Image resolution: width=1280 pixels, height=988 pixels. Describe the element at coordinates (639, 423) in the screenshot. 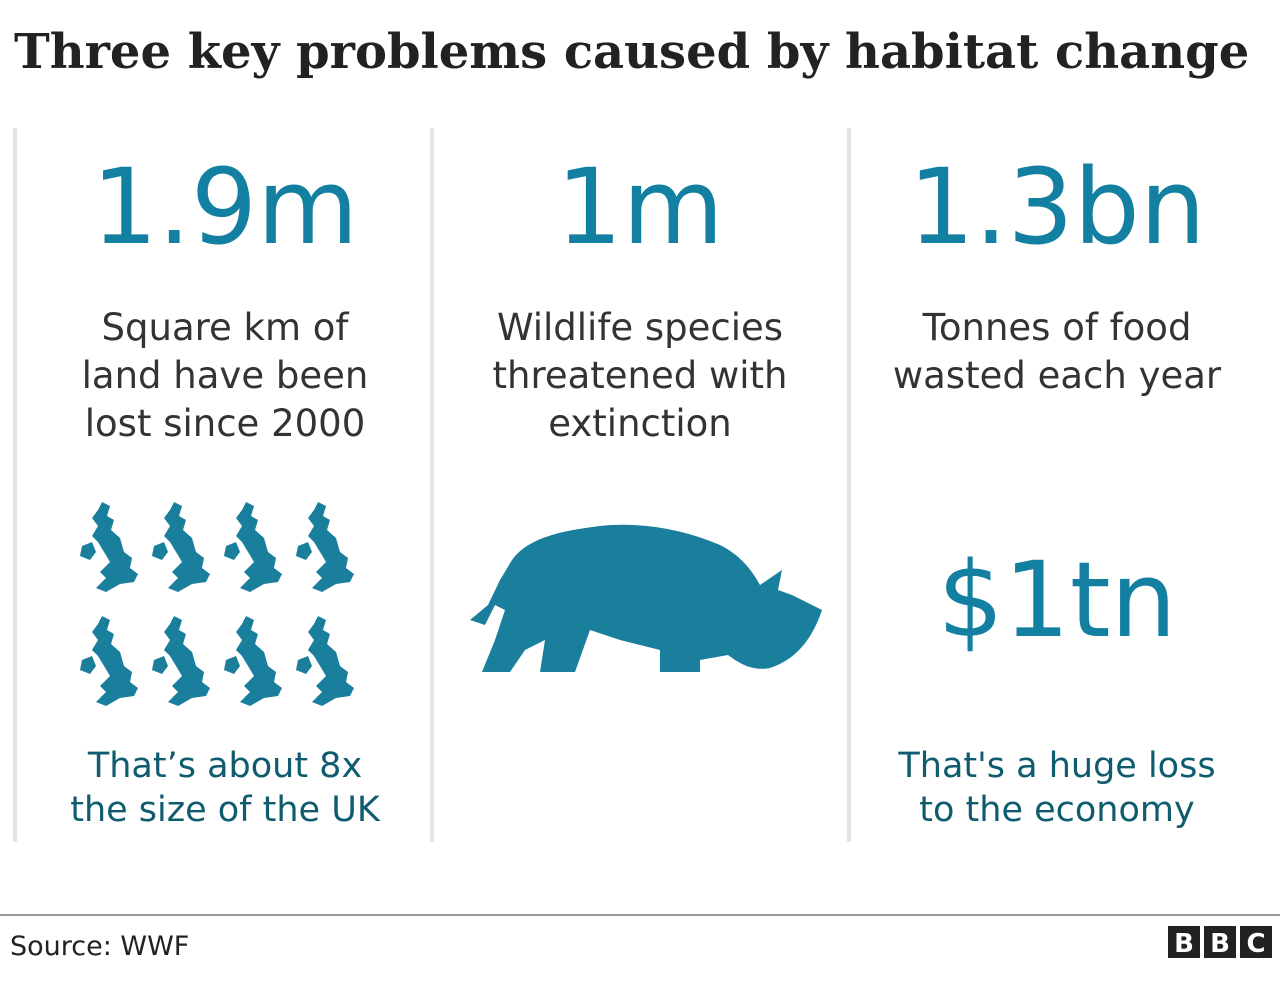

I see `description-line: extinction` at that location.